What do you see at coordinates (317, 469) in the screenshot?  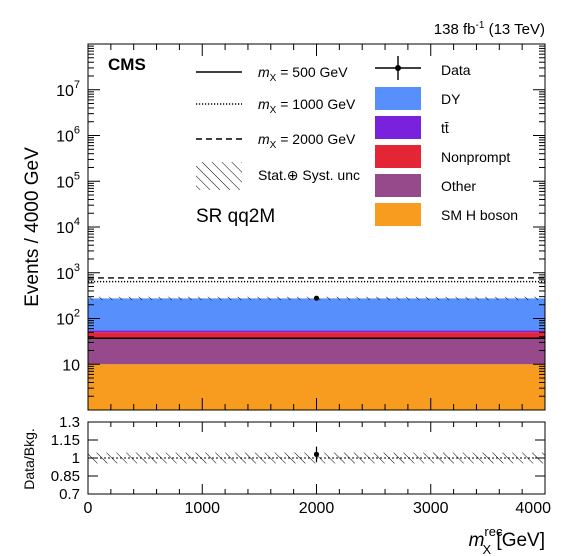 I see `ratio-x-ticks: 0 1000 2000 3000 4000` at bounding box center [317, 469].